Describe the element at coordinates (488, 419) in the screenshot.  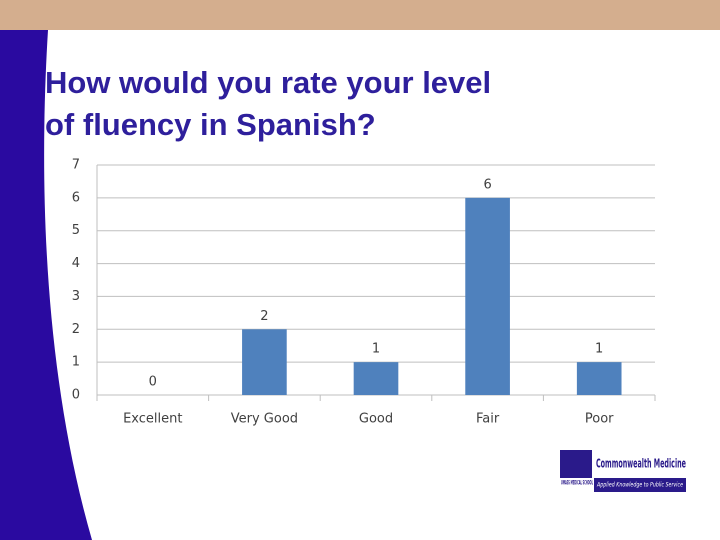
I see `x-tick-label: Fair` at that location.